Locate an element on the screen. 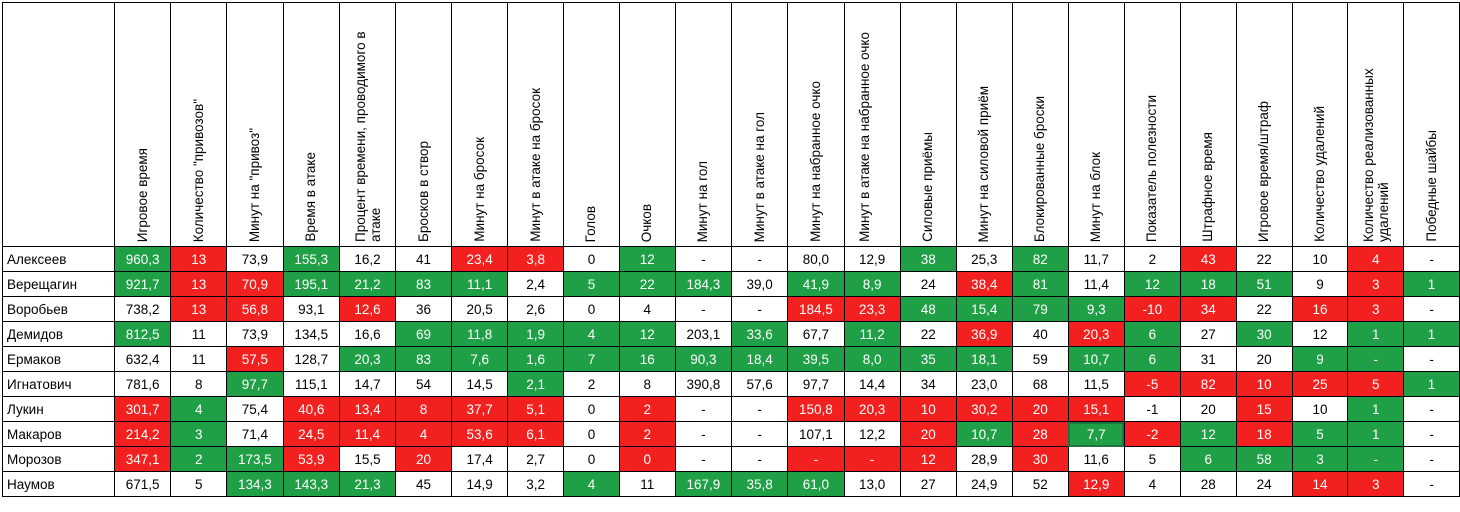 This screenshot has width=1460, height=512. stat-cell: 921,7 is located at coordinates (142, 284).